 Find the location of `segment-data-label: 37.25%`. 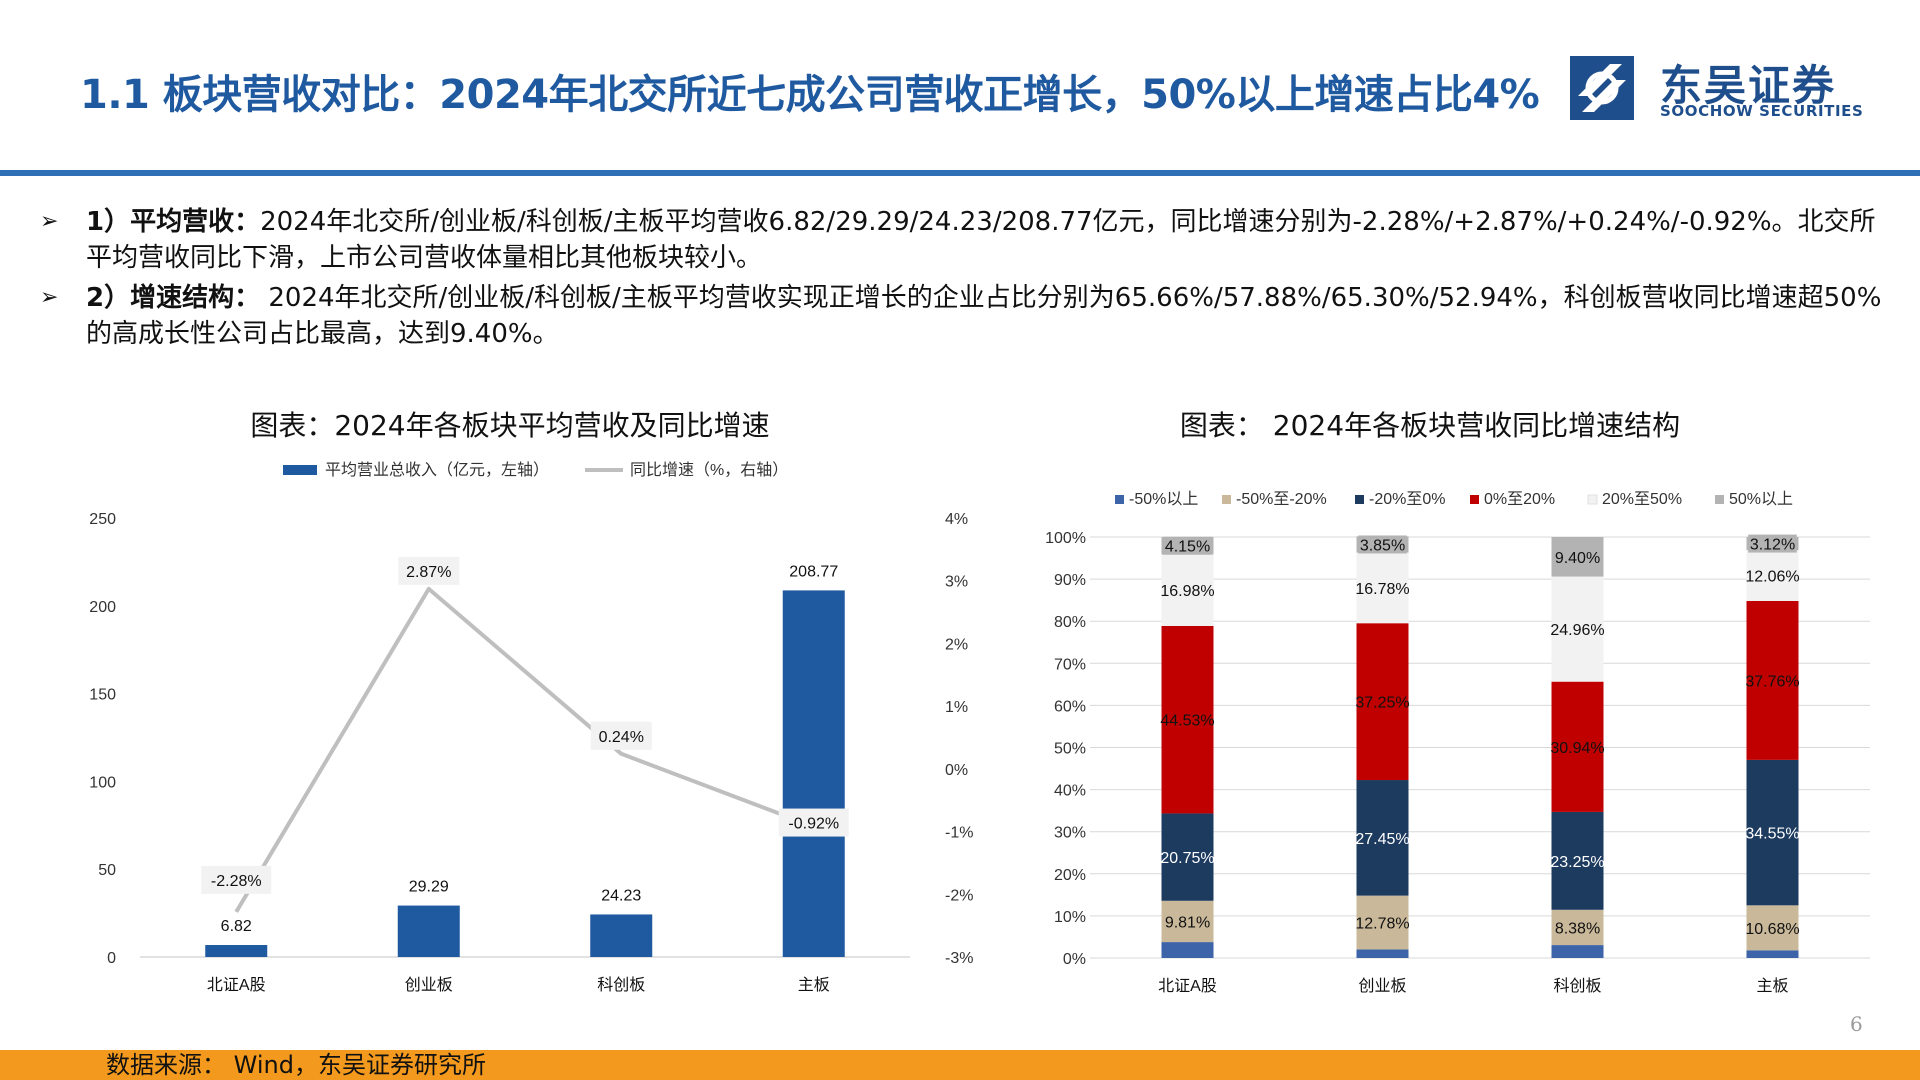

segment-data-label: 37.25% is located at coordinates (1382, 703).